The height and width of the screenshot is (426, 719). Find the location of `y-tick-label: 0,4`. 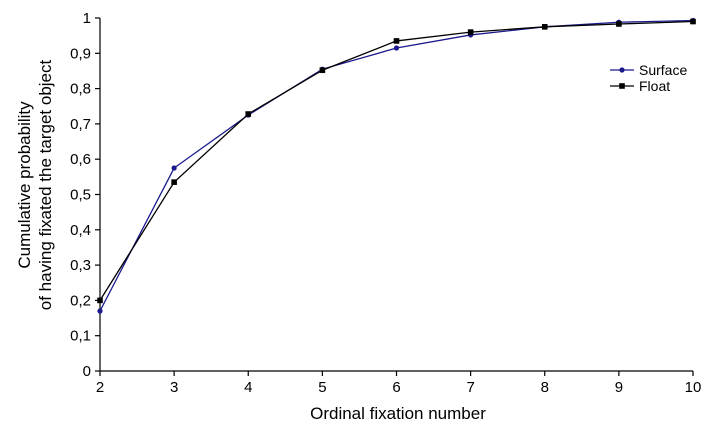

y-tick-label: 0,4 is located at coordinates (80, 230).